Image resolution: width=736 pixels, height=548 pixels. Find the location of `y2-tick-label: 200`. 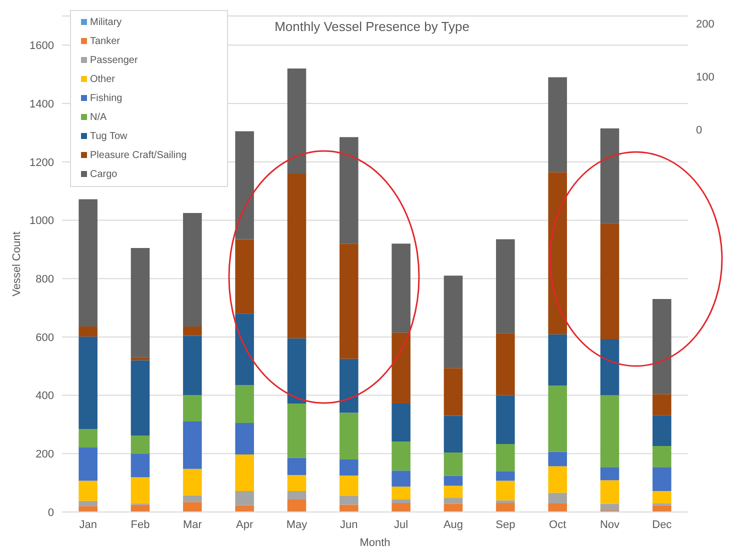

y2-tick-label: 200 is located at coordinates (705, 24).